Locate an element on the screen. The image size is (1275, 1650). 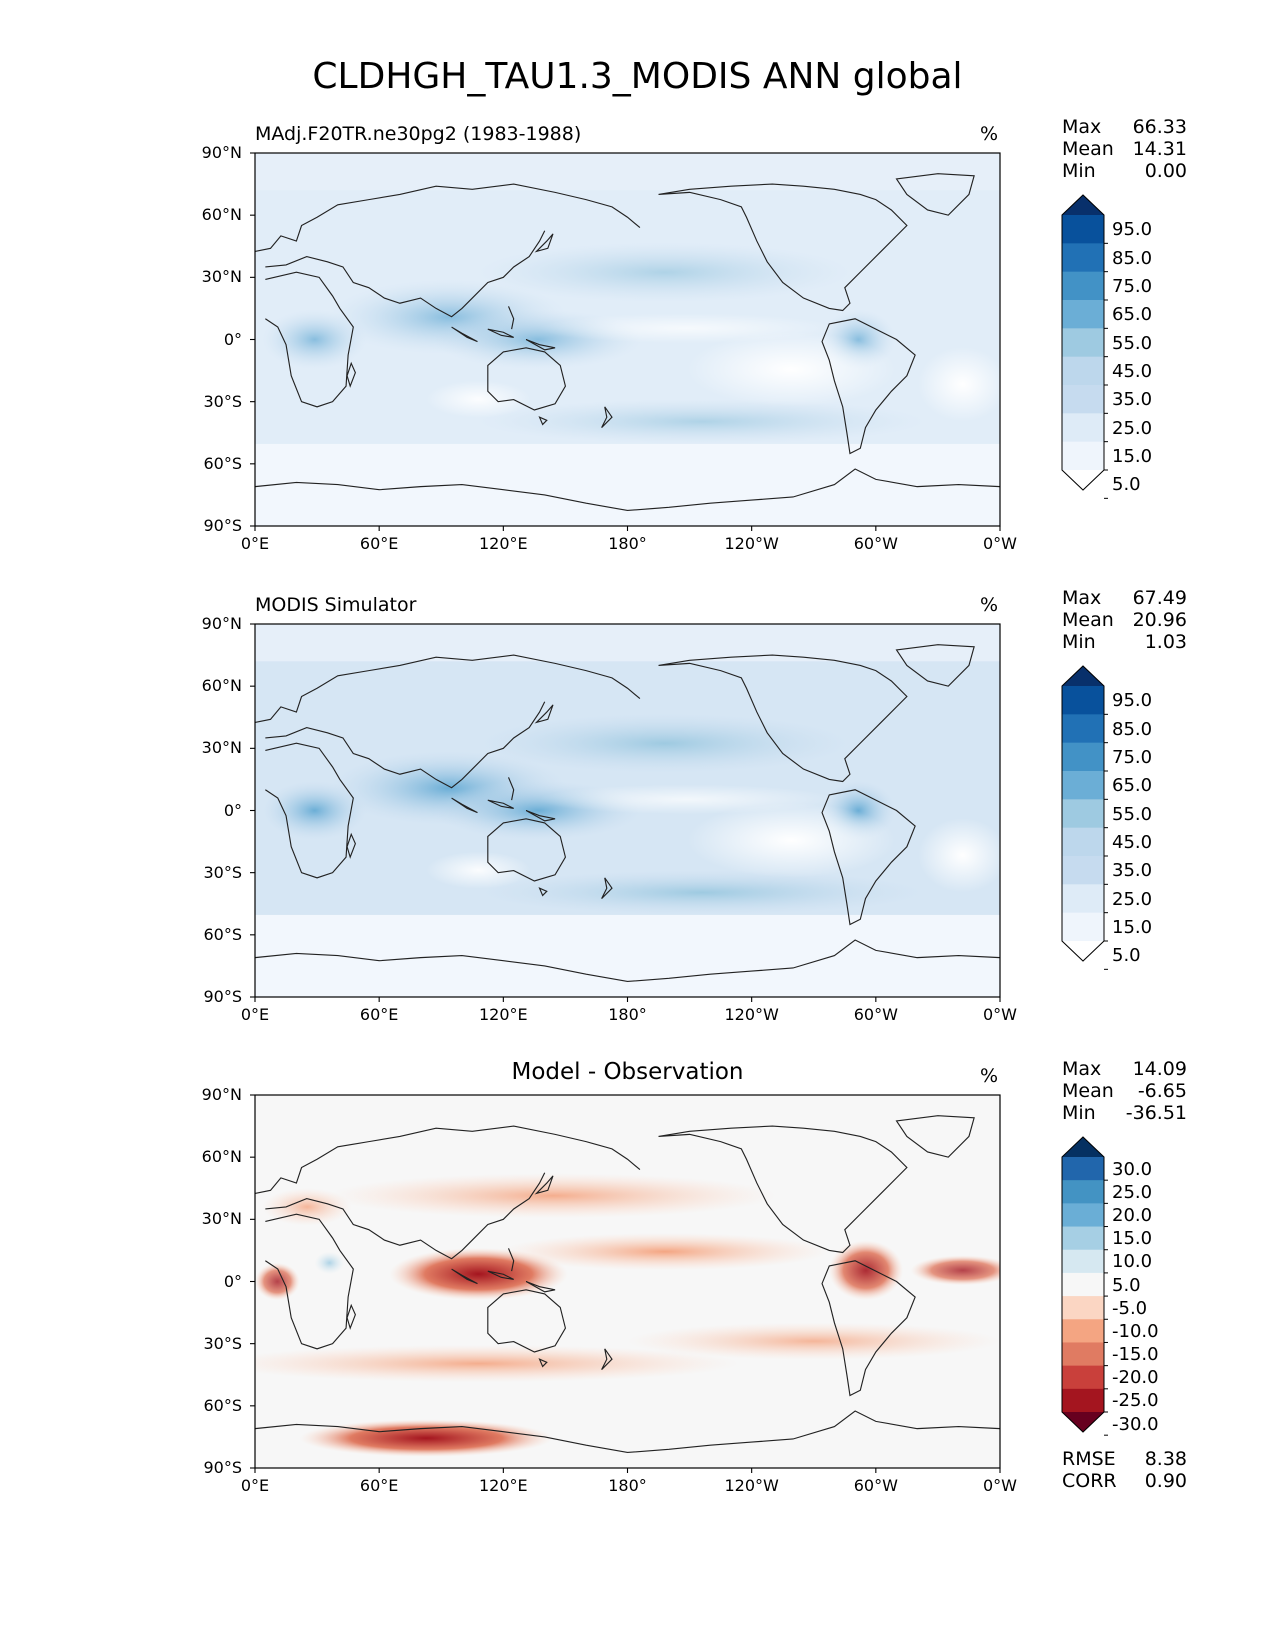
stat-value: 0.00 is located at coordinates (1165, 171).